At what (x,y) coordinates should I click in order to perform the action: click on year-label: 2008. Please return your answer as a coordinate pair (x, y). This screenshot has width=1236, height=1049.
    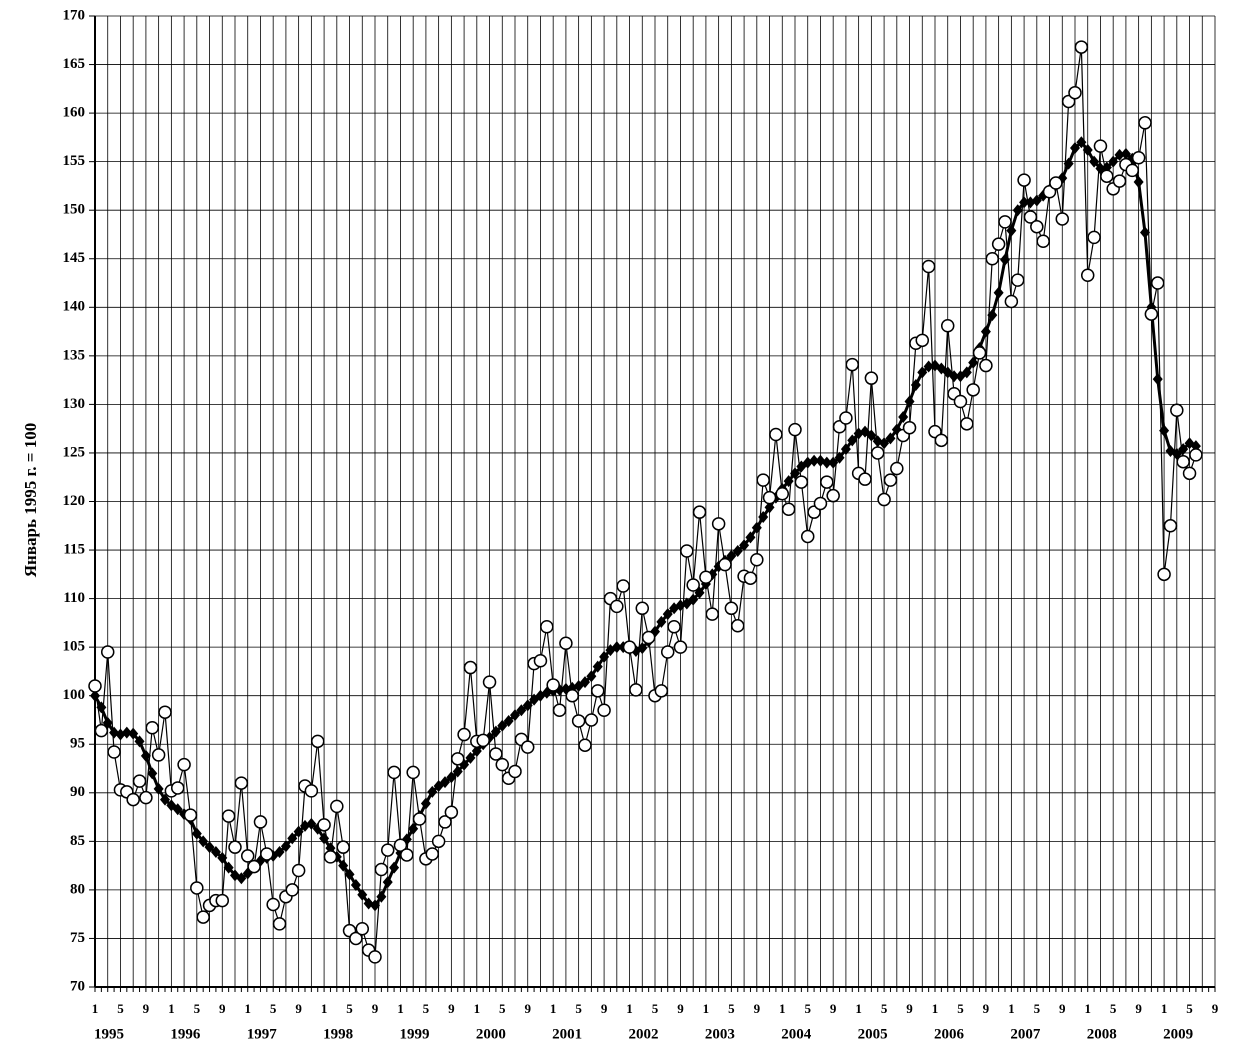
    Looking at the image, I should click on (1102, 1034).